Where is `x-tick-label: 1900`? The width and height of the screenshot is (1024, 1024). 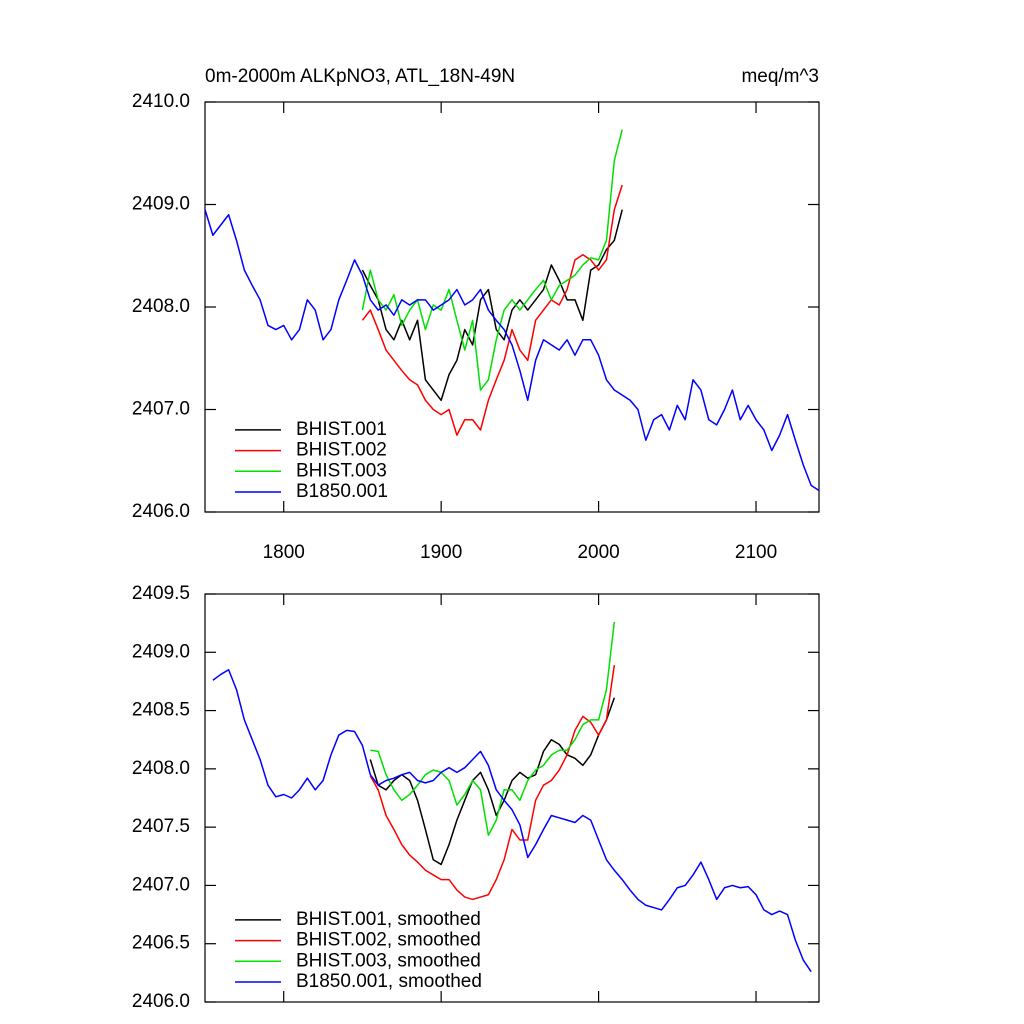
x-tick-label: 1900 is located at coordinates (441, 552).